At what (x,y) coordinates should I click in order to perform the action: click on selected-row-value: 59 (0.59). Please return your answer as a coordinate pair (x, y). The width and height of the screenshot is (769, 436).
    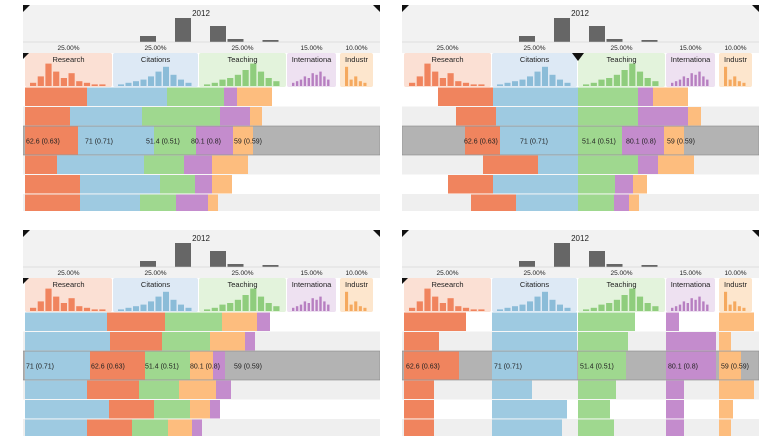
    Looking at the image, I should click on (248, 142).